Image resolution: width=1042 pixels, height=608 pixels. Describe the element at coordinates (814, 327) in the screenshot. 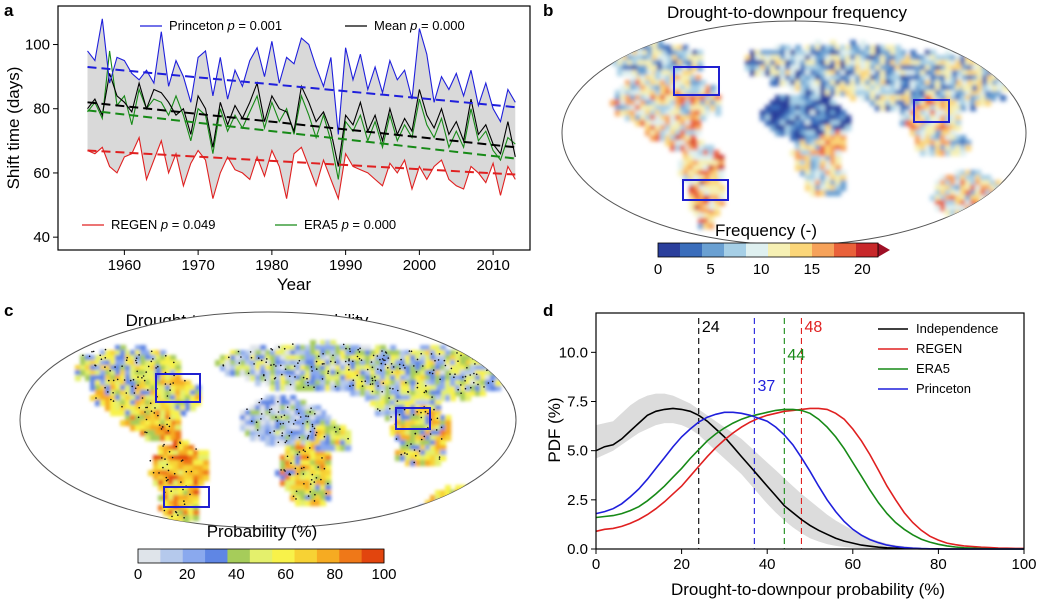

I see `marker-label-regen: 48` at that location.